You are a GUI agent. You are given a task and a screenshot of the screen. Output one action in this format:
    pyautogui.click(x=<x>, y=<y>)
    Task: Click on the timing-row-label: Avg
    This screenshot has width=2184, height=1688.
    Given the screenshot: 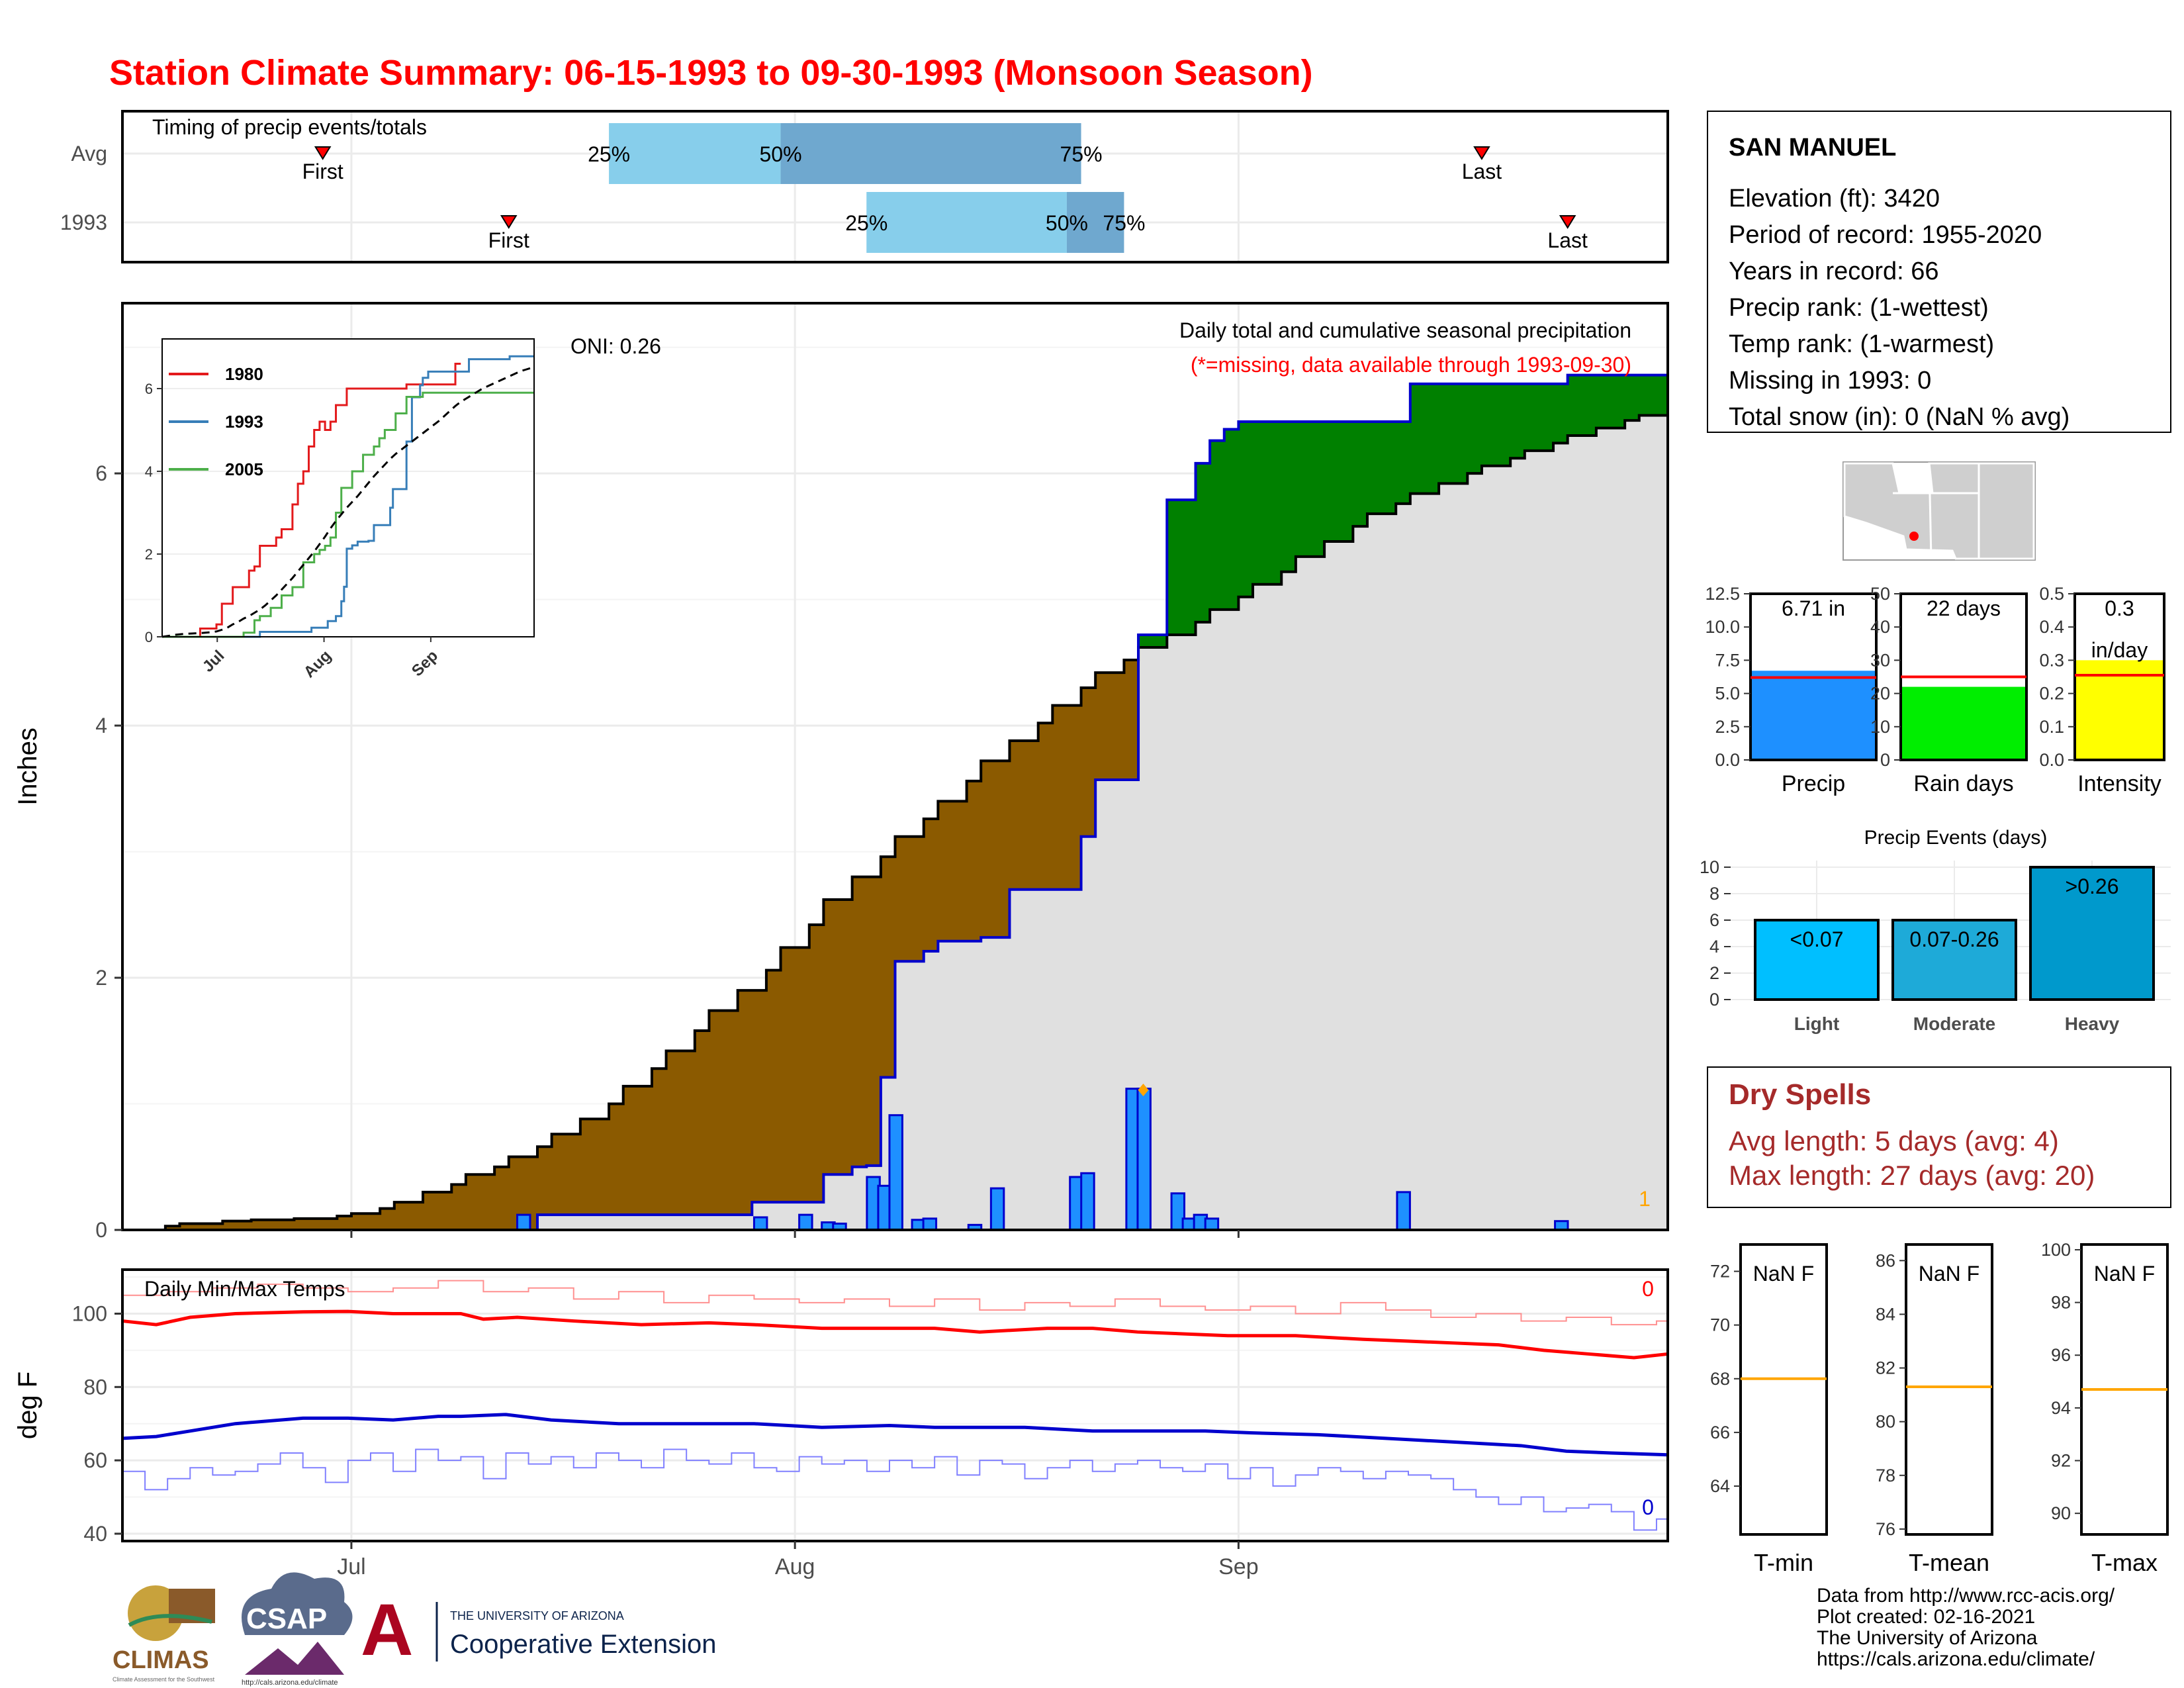 What is the action you would take?
    pyautogui.click(x=89, y=153)
    